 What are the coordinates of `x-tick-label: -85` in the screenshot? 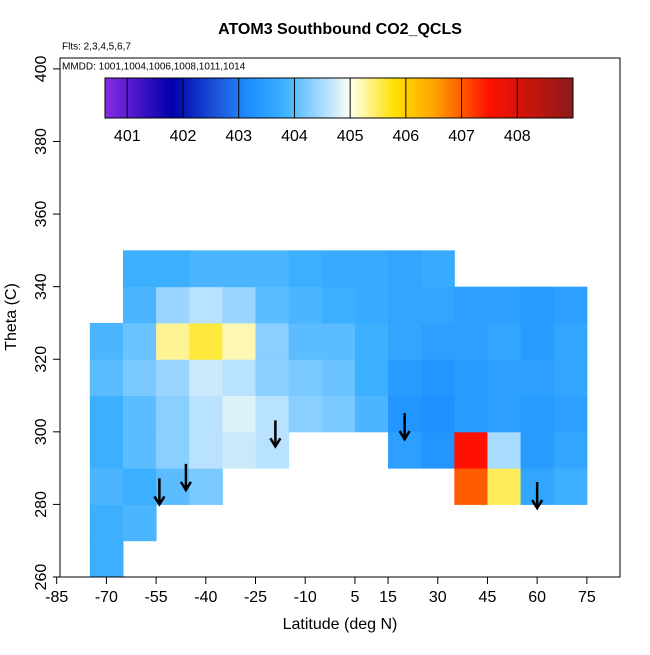 It's located at (56, 597).